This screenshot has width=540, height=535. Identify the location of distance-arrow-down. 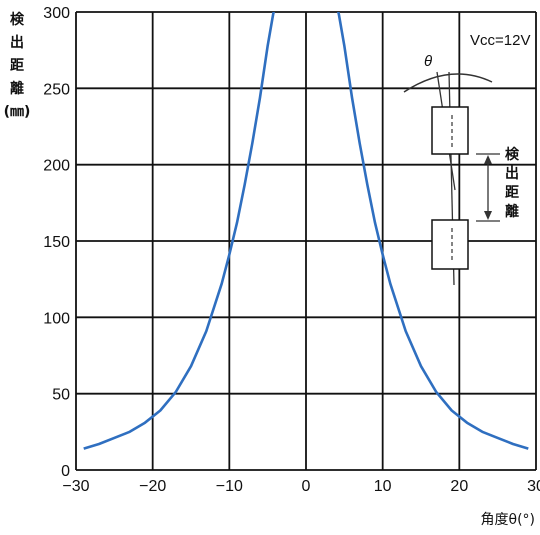
(488, 215).